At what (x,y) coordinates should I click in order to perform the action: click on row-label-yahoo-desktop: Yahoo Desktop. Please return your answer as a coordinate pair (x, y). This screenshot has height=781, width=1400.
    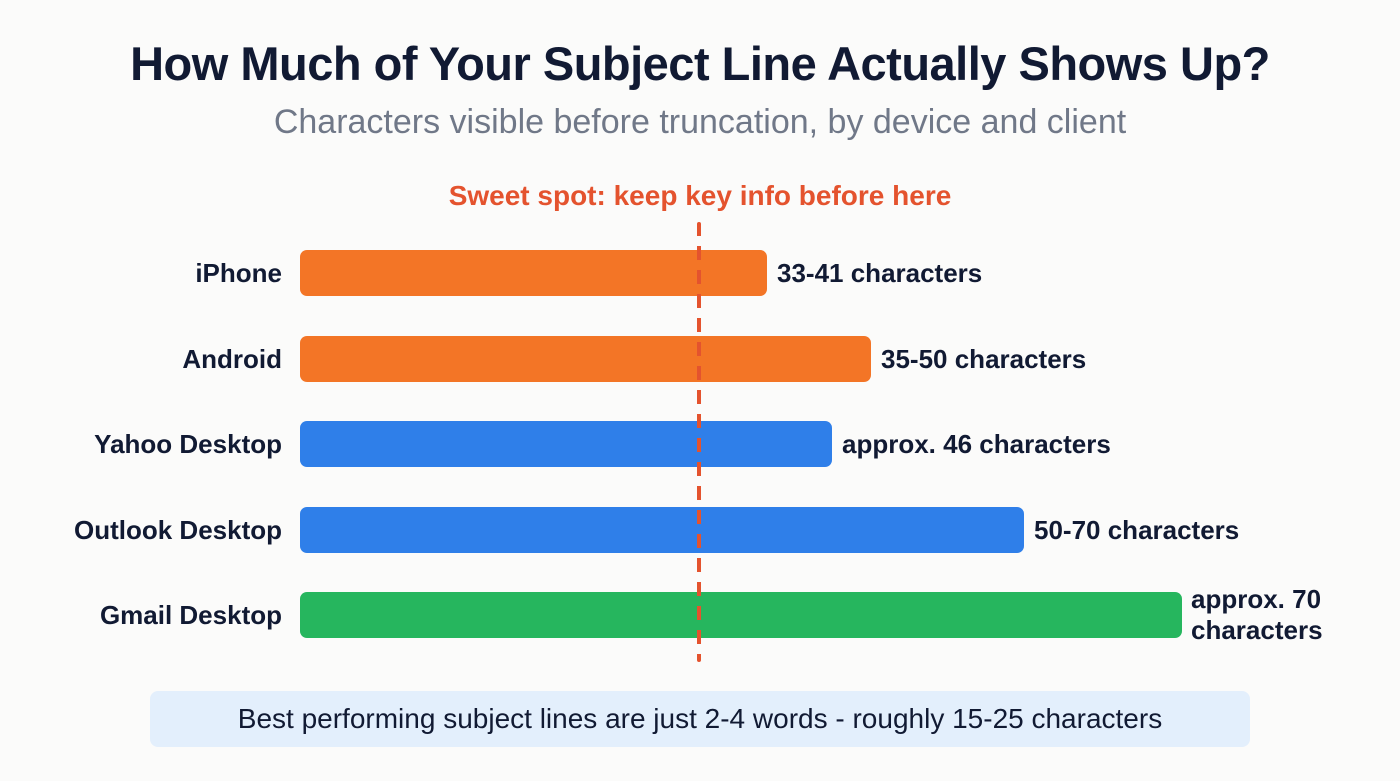
    Looking at the image, I should click on (188, 444).